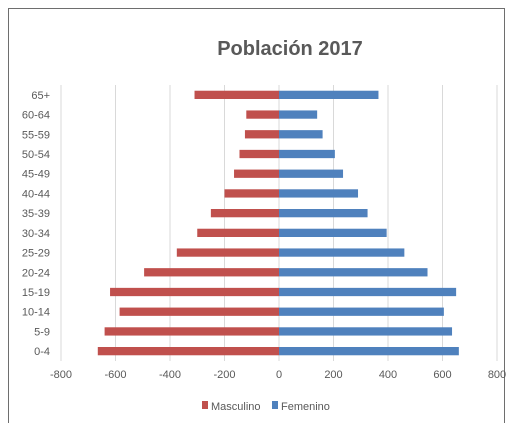  What do you see at coordinates (333, 375) in the screenshot?
I see `x-tick-label: 200` at bounding box center [333, 375].